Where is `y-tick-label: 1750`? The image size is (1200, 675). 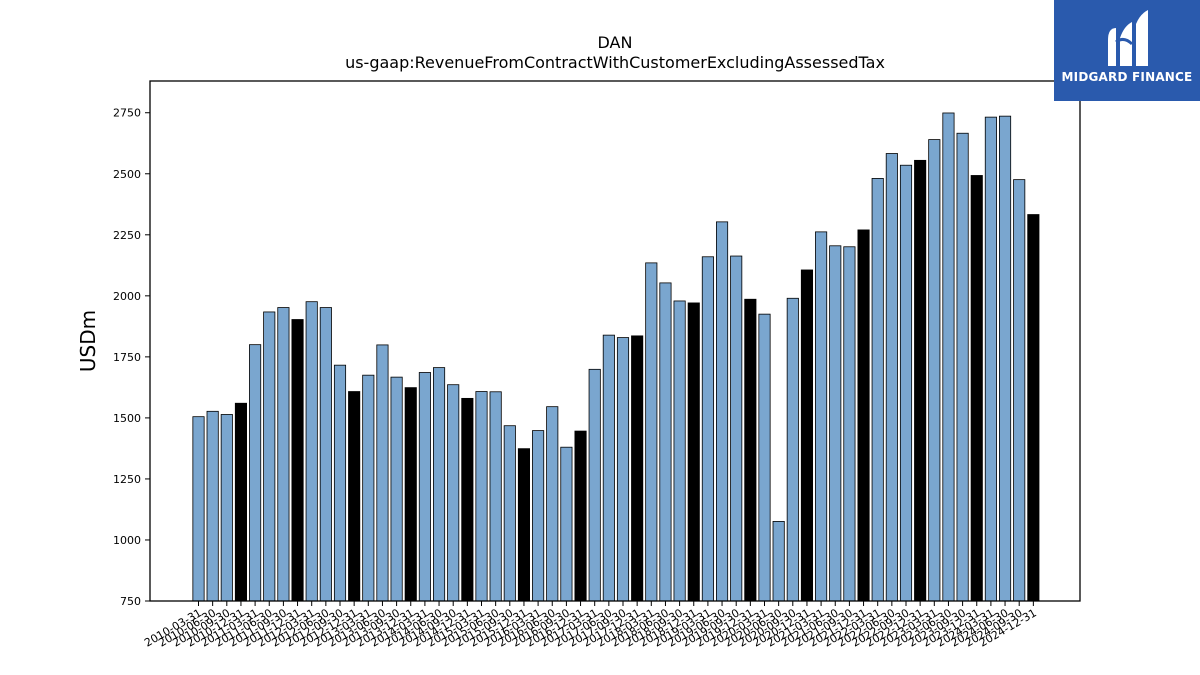 y-tick-label: 1750 is located at coordinates (127, 357).